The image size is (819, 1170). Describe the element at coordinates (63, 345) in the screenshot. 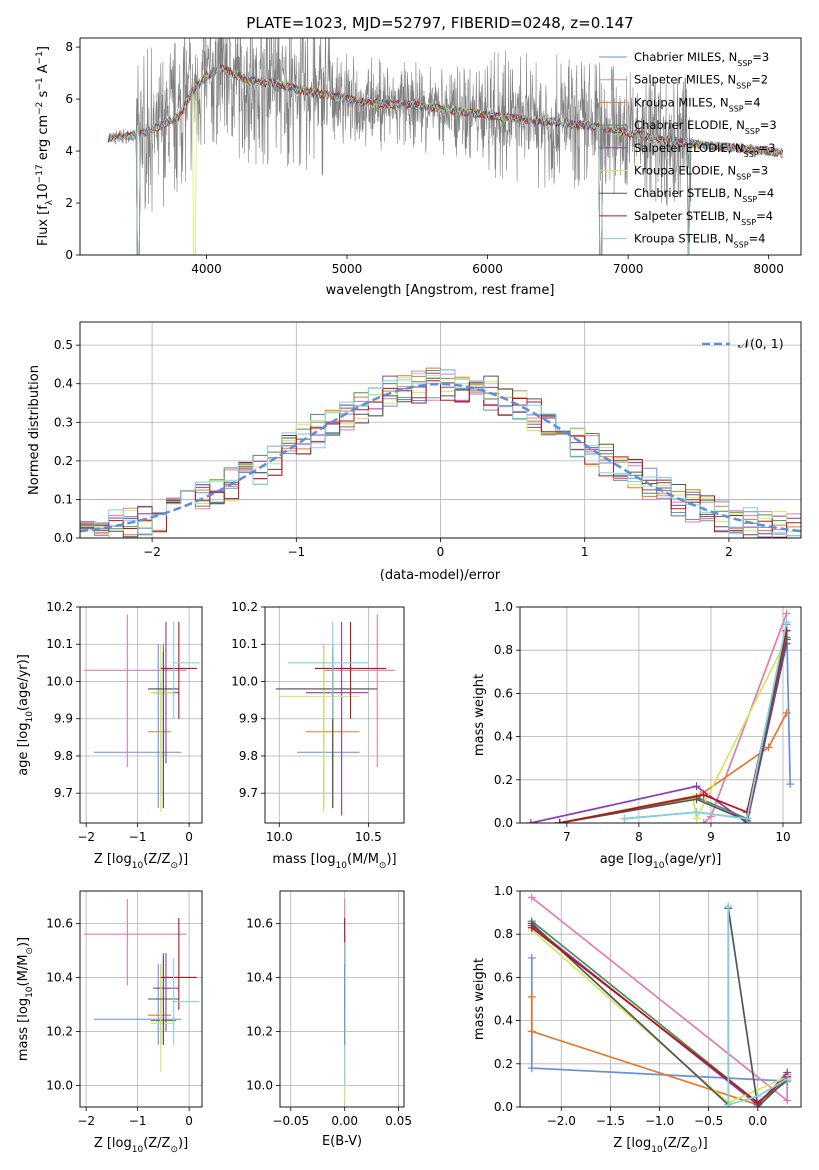

I see `y-tick-label: 0.5` at that location.